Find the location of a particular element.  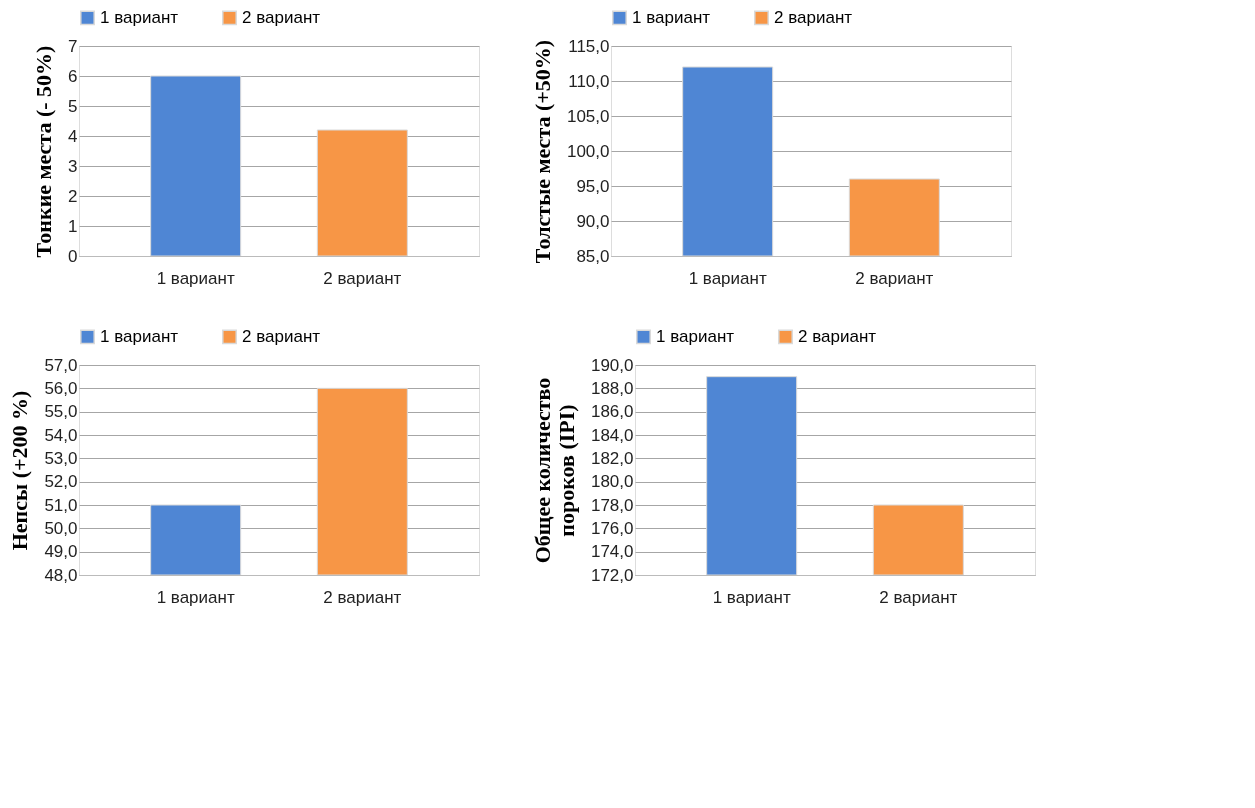

y-axis-title: Тонкие места (- 50%) is located at coordinates (44, 151).